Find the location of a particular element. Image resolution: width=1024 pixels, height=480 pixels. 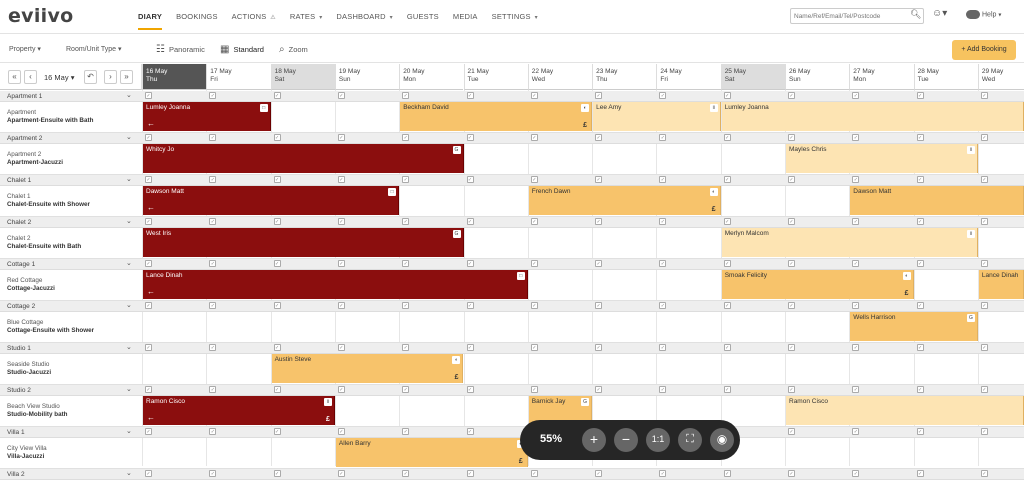

day-header: 29 May Wed is located at coordinates (1000, 77).